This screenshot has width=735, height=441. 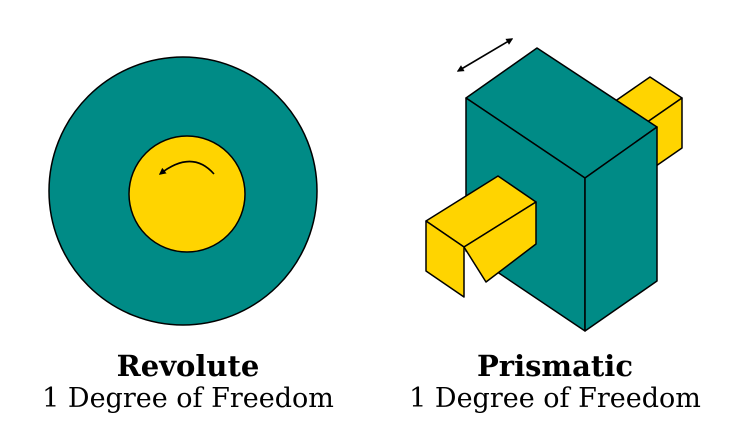 I want to click on prismatic-subtitle: 1 Degree of Freedom, so click(x=555, y=398).